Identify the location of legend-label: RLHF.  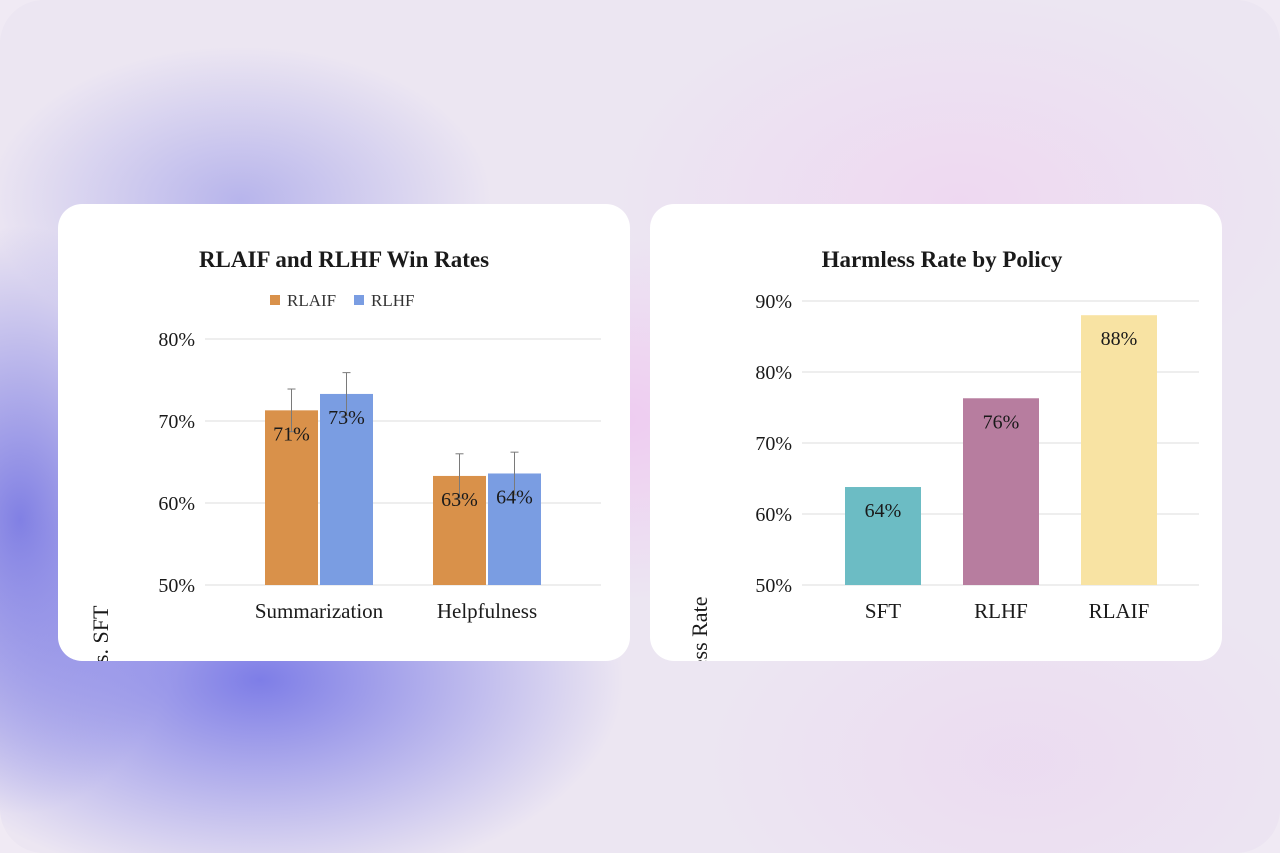
(392, 300).